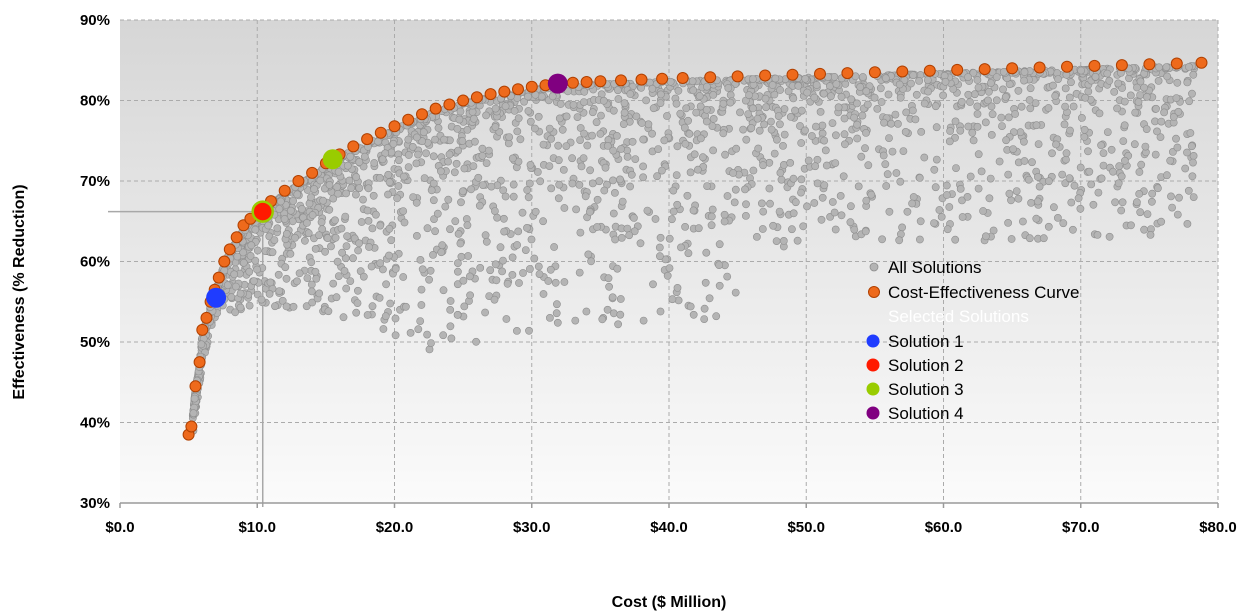 Image resolution: width=1249 pixels, height=614 pixels. I want to click on x-tick-label: $40.0, so click(669, 527).